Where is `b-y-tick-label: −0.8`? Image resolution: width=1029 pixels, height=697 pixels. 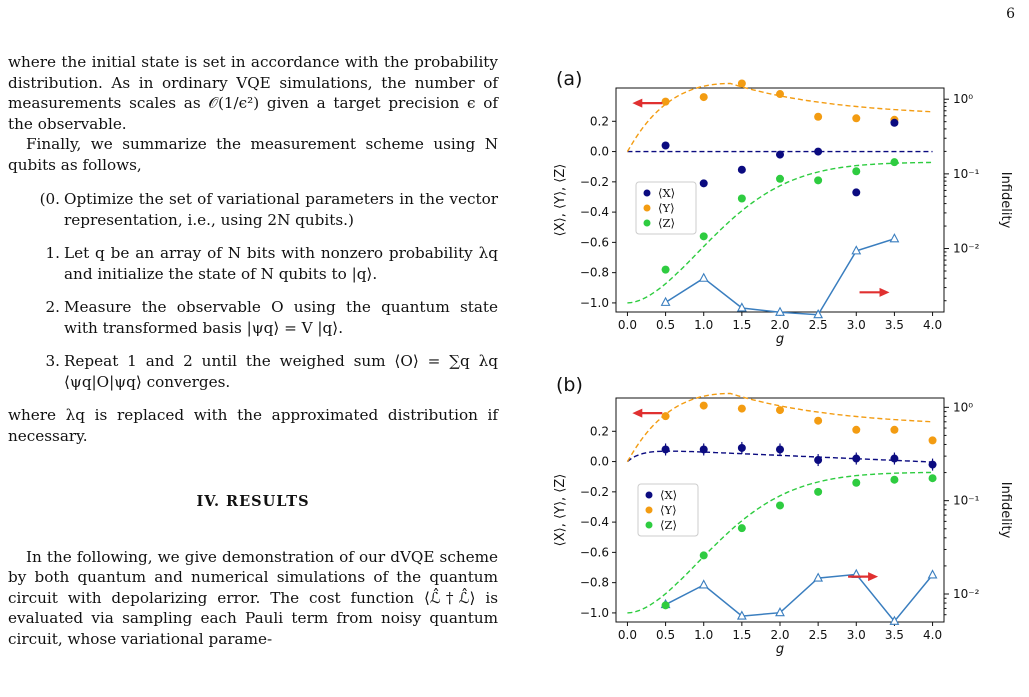
b-y-tick-label: −0.8 is located at coordinates (594, 583).